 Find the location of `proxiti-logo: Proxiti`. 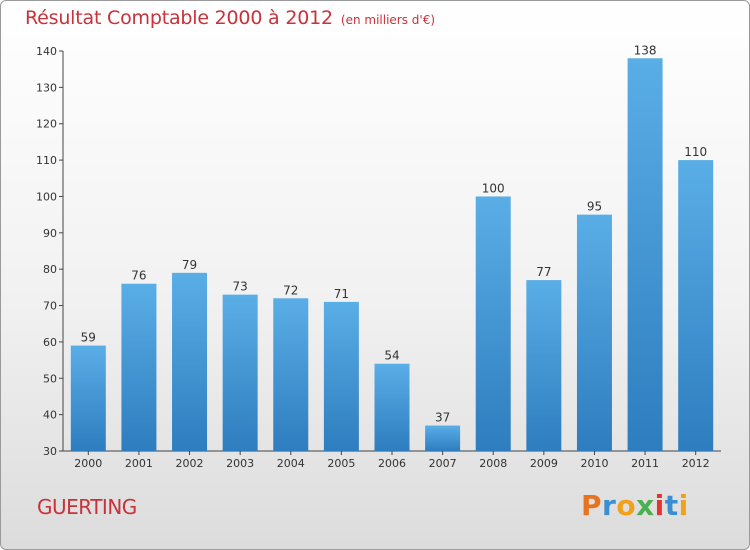

proxiti-logo: Proxiti is located at coordinates (635, 505).